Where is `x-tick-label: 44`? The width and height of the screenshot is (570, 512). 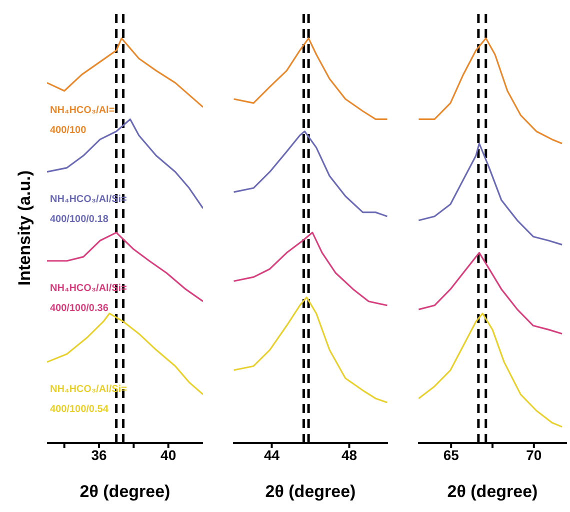
x-tick-label: 44 is located at coordinates (272, 454).